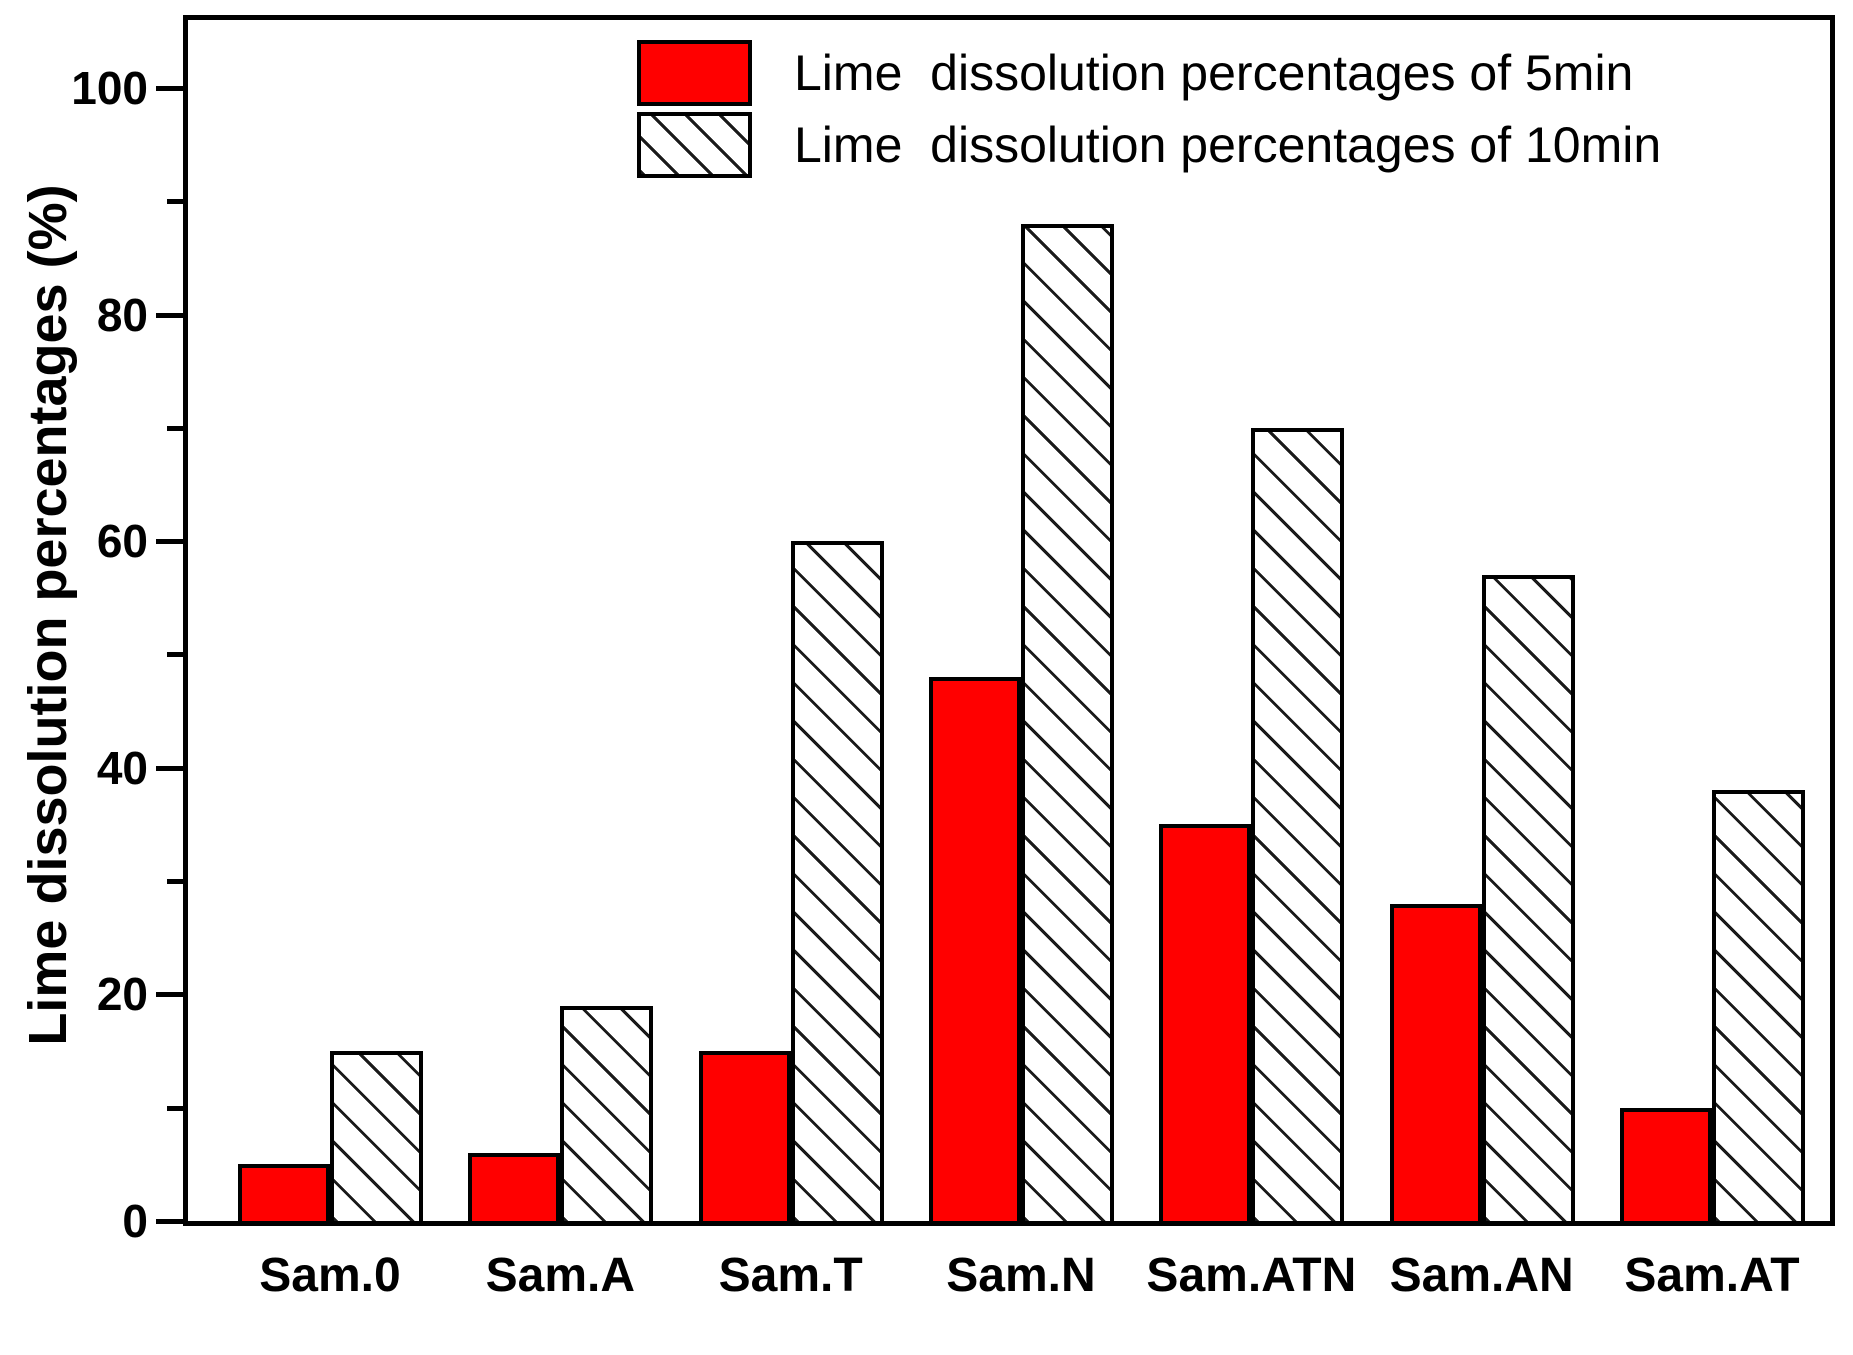 This screenshot has width=1853, height=1355. I want to click on legend-swatch-red-icon, so click(694, 73).